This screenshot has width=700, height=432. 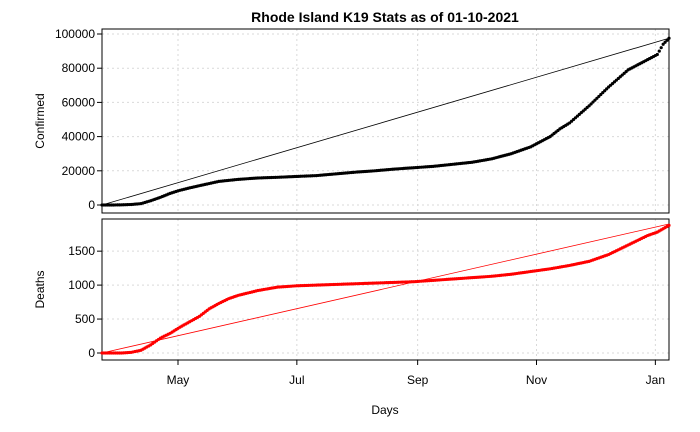 What do you see at coordinates (75, 34) in the screenshot?
I see `y-tick-label: 100000` at bounding box center [75, 34].